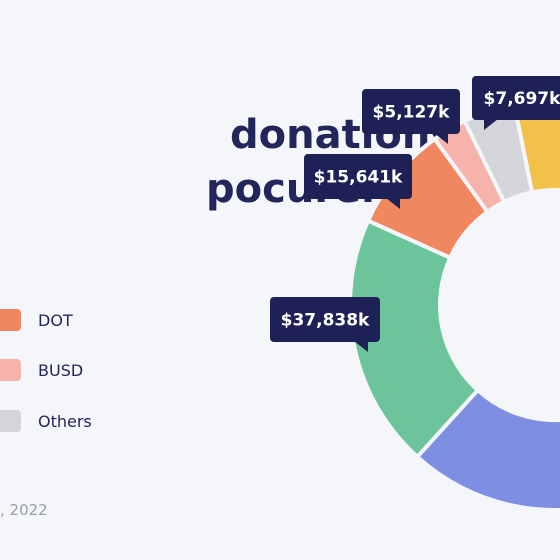 The width and height of the screenshot is (560, 560). What do you see at coordinates (24, 510) in the screenshot?
I see `footnote: , 2022` at bounding box center [24, 510].